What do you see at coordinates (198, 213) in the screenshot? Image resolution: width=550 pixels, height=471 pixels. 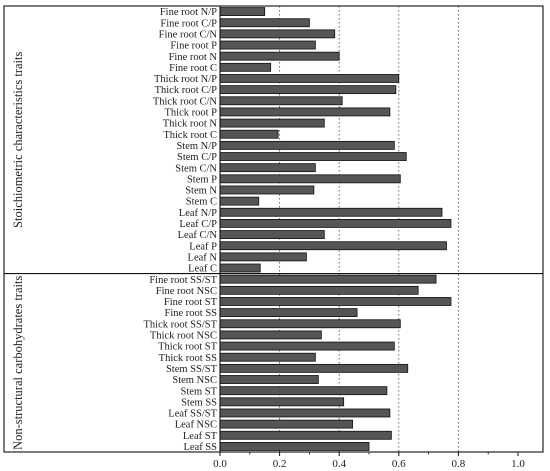 I see `category-label: Leaf N/P` at bounding box center [198, 213].